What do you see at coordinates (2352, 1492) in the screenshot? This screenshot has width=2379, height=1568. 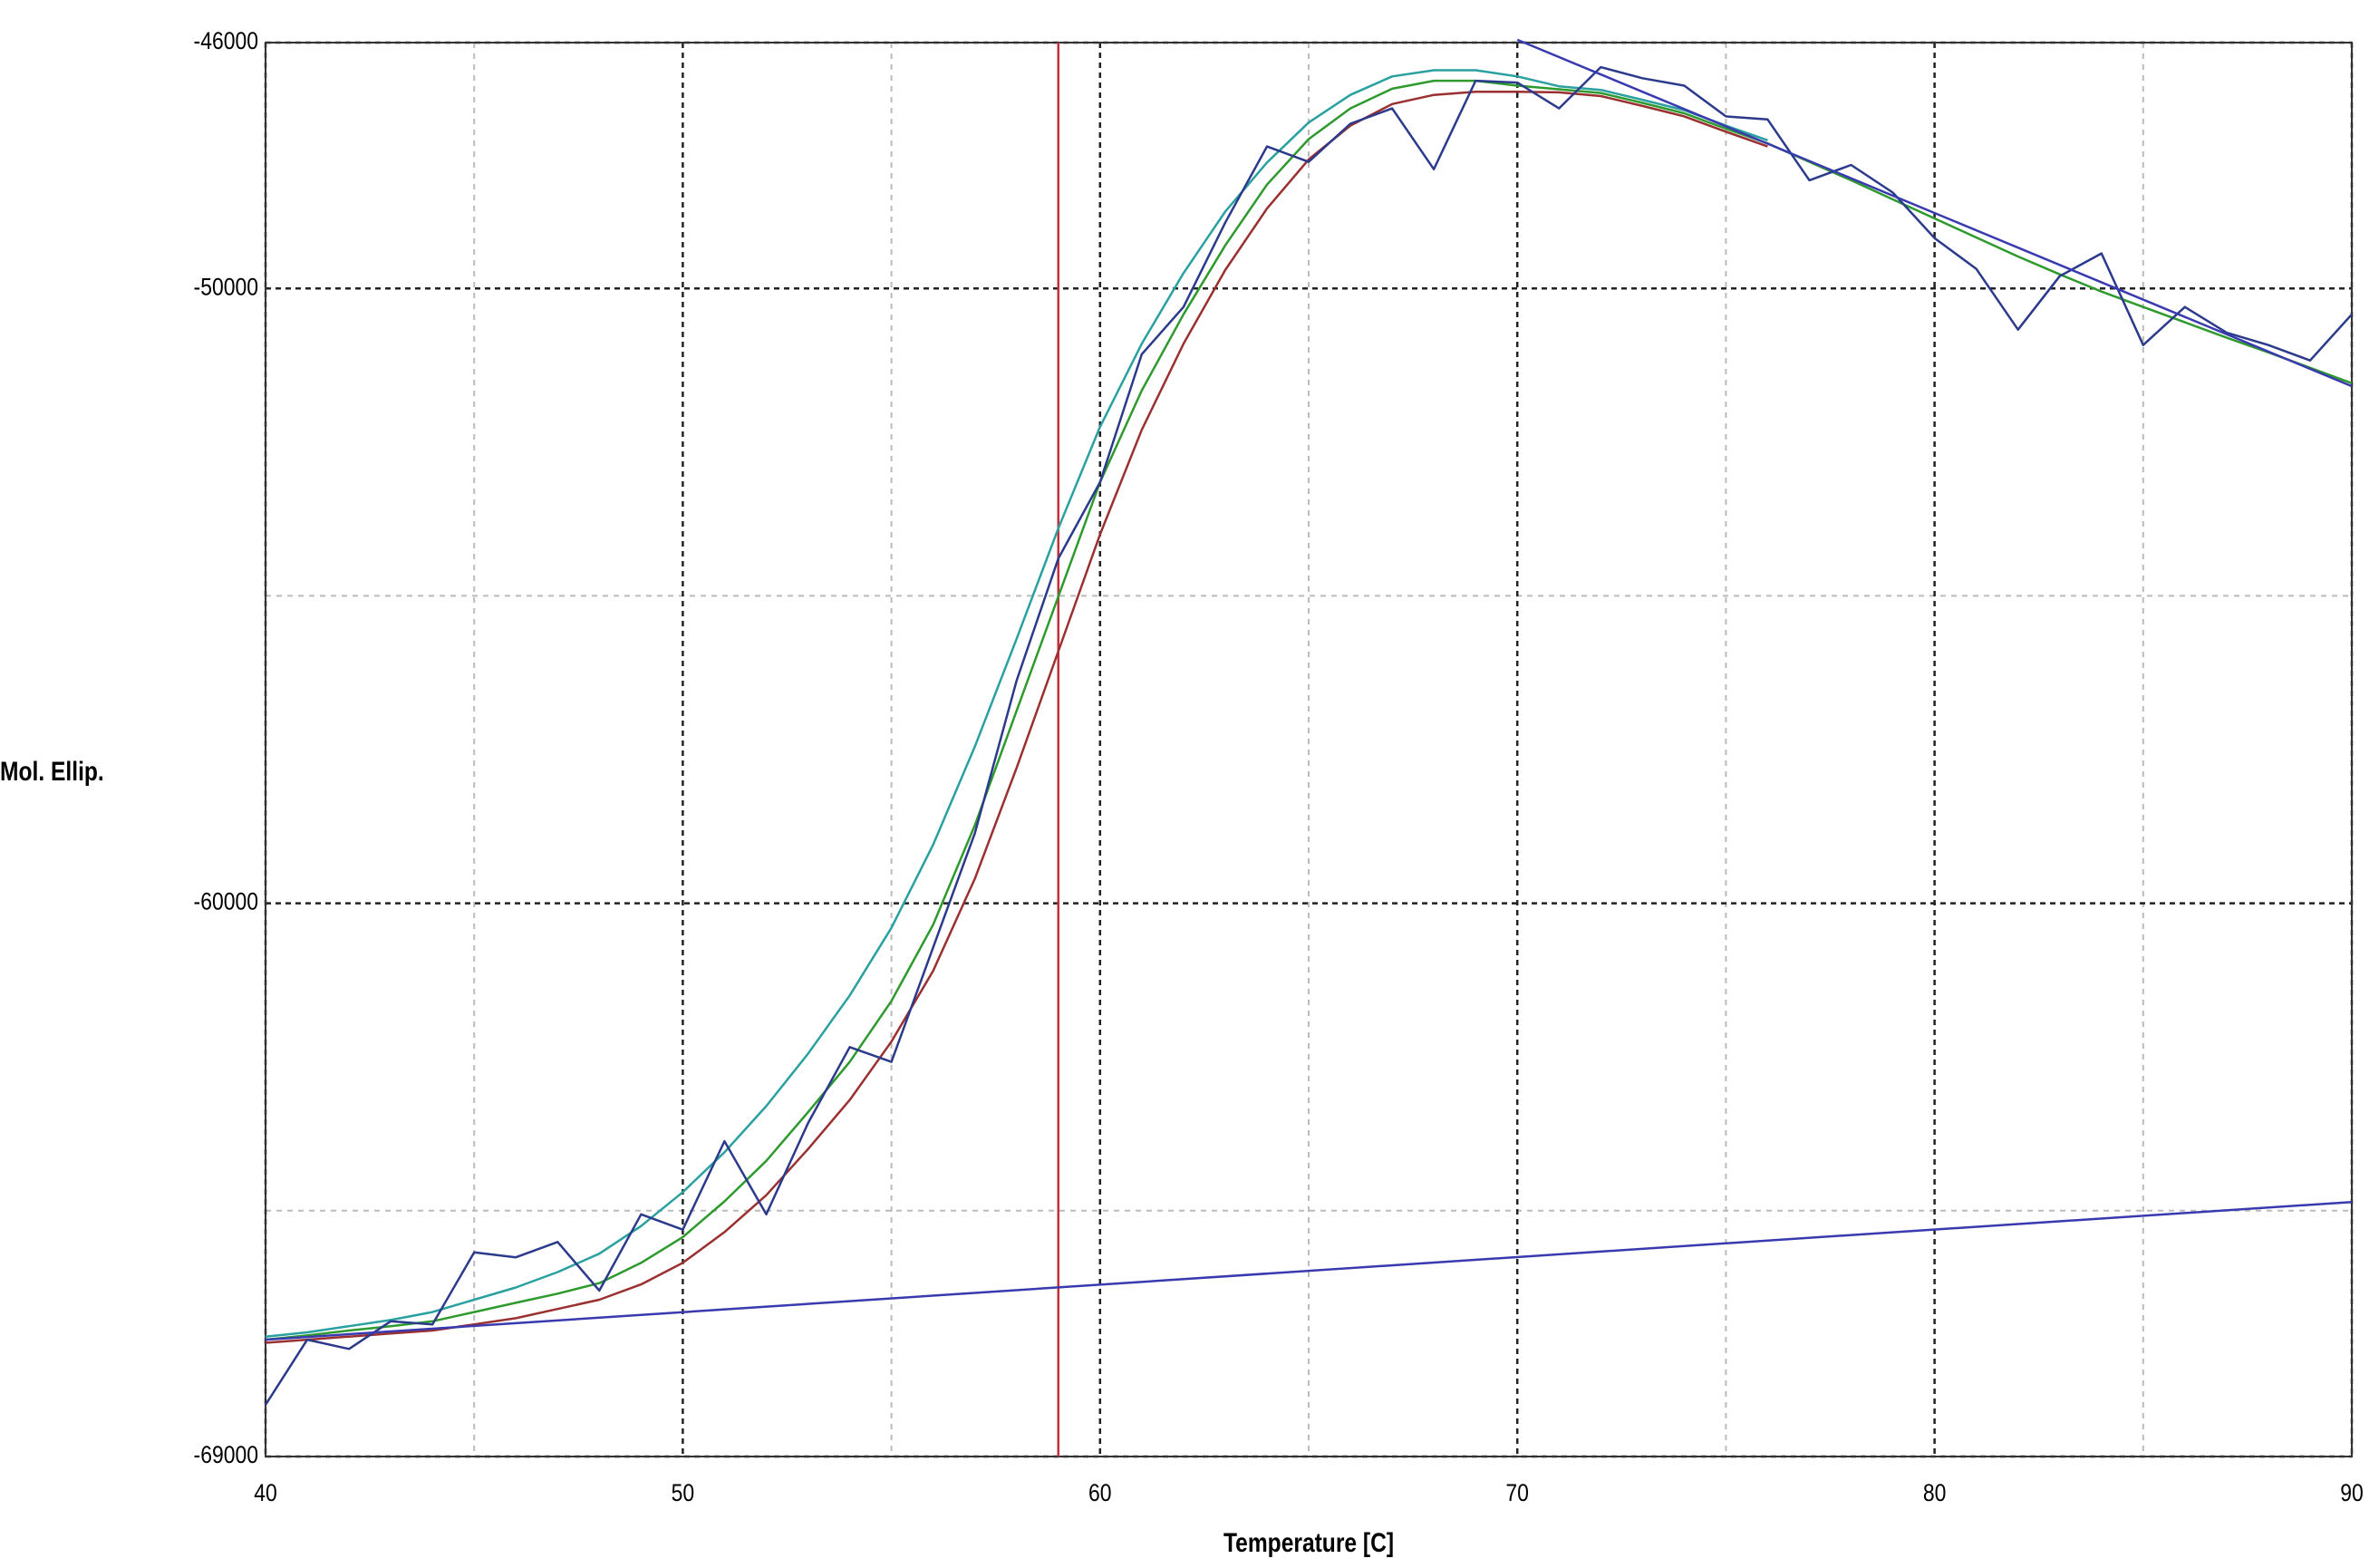 I see `x-tick-label: 90` at bounding box center [2352, 1492].